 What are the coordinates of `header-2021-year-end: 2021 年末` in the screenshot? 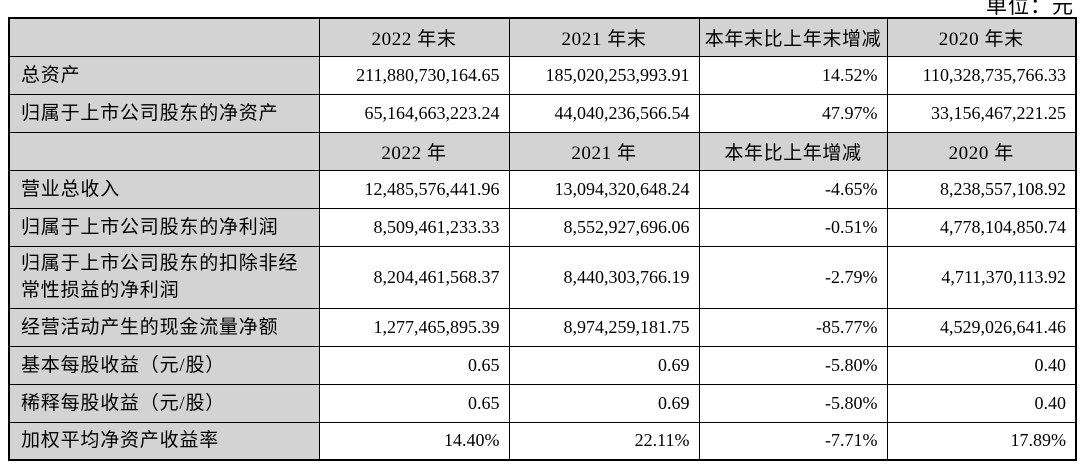 It's located at (604, 37).